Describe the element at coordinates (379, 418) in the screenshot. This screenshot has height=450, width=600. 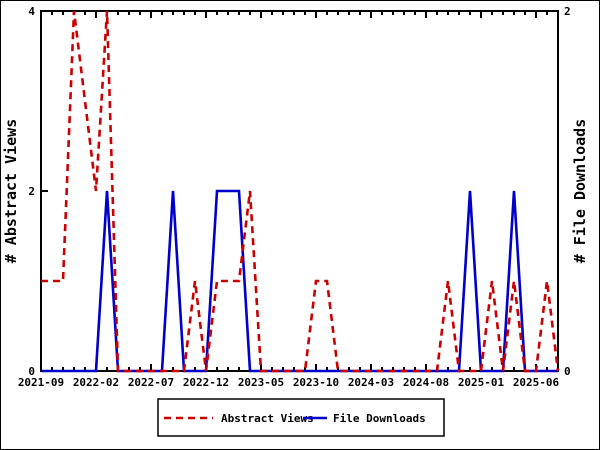
I see `file-downloads-legend-label: File Downloads` at that location.